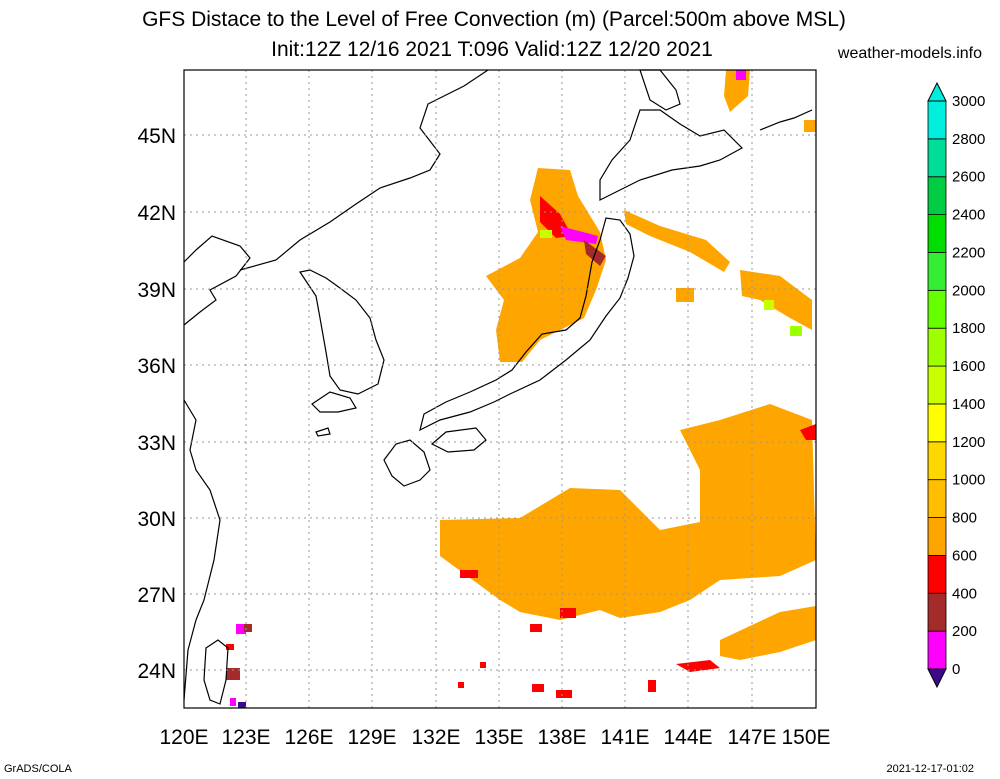 This screenshot has width=1000, height=779. Describe the element at coordinates (968, 480) in the screenshot. I see `colorbar-tick-label: 1000` at that location.